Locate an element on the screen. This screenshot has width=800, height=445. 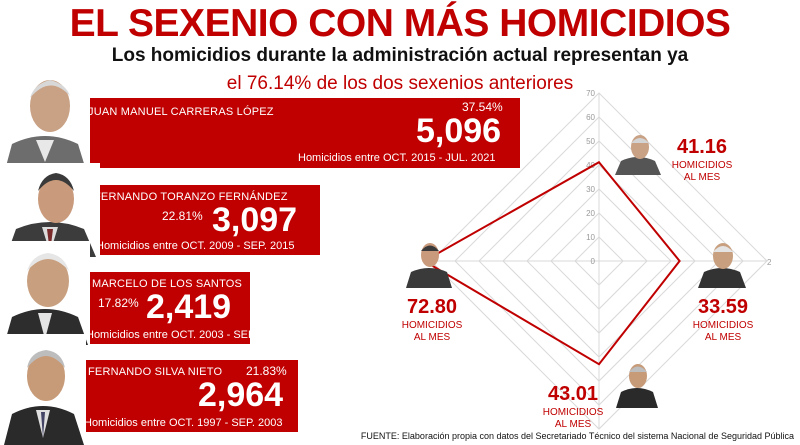
governor-total: 2,419 is located at coordinates (189, 307).